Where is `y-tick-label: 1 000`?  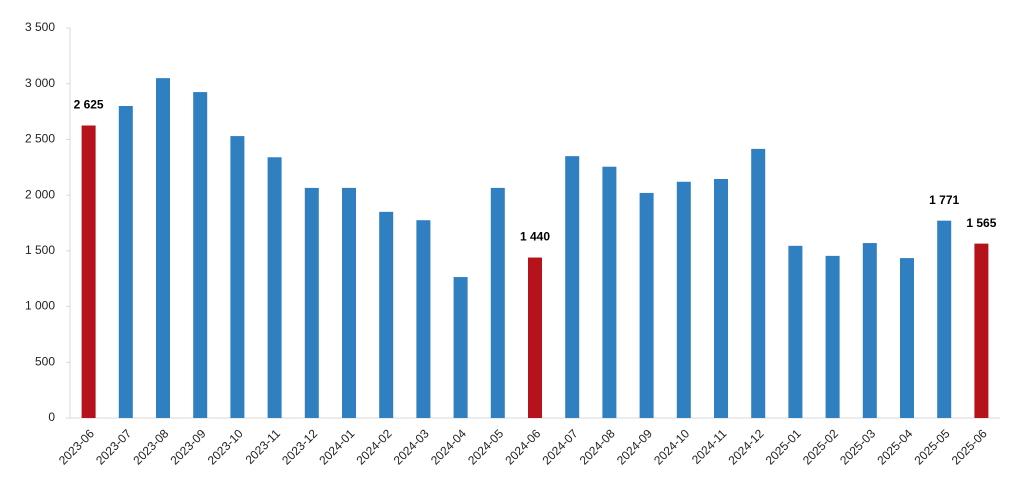 y-tick-label: 1 000 is located at coordinates (40, 306).